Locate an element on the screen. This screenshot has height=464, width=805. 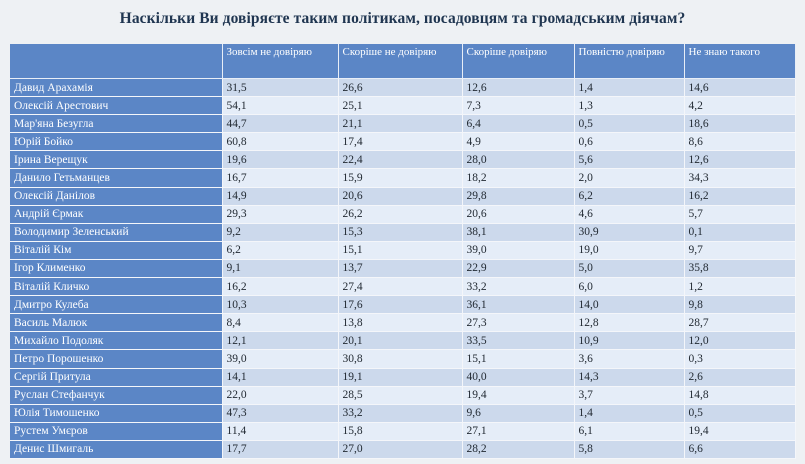
table-row: Петро Порошенко 39,0 30,8 15,1 3,6 0,3 is located at coordinates (403, 359).